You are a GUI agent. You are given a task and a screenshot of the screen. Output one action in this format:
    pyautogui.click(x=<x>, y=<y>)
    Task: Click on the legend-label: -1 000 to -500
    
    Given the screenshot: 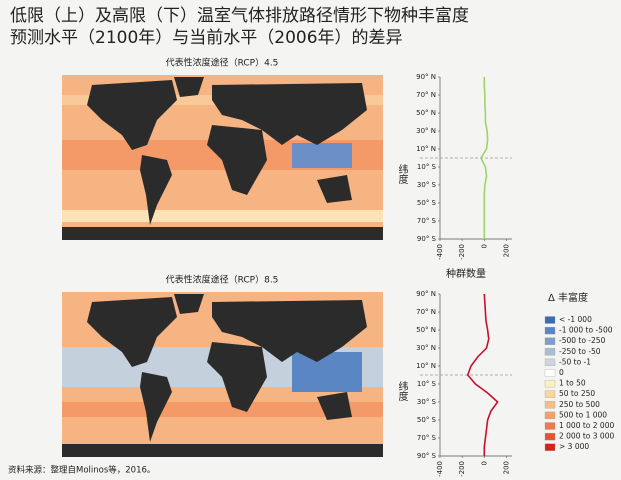 What is the action you would take?
    pyautogui.click(x=586, y=330)
    